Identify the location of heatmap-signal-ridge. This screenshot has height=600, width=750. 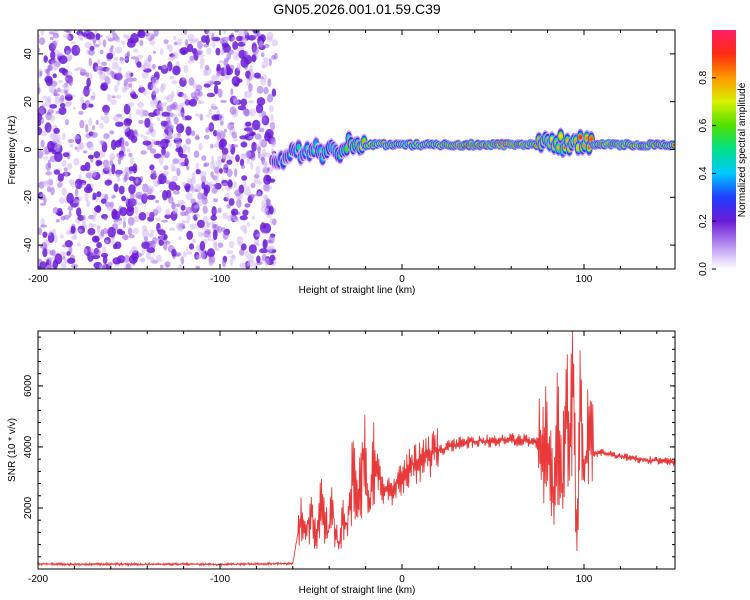
(472, 149).